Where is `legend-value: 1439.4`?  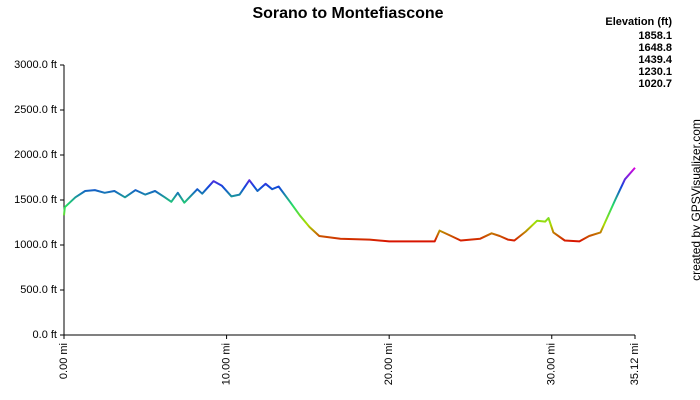 legend-value: 1439.4 is located at coordinates (655, 60).